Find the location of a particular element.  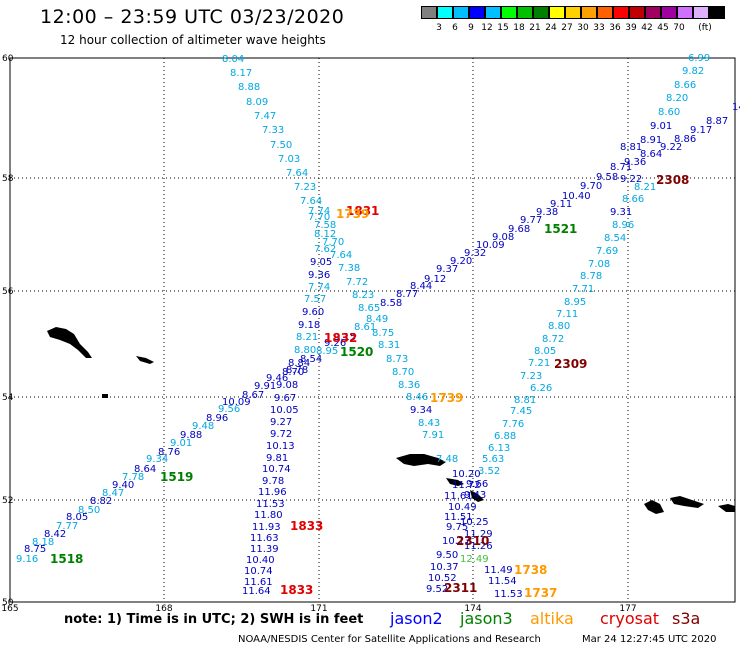

wave-height-value: 8.61 is located at coordinates (365, 327).